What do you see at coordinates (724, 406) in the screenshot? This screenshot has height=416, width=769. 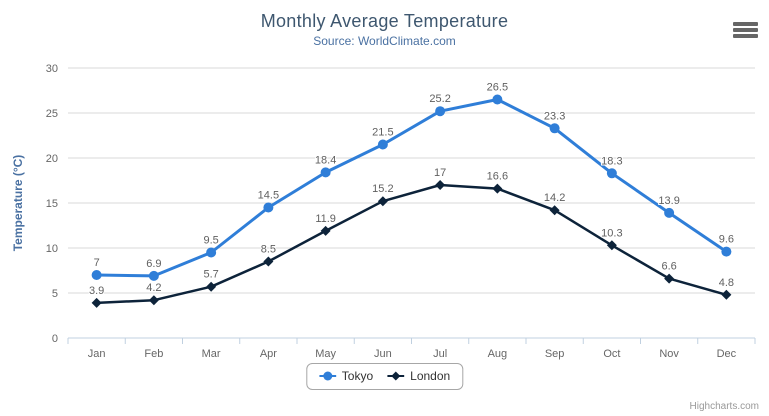 I see `highcharts-credit-link: Highcharts.com` at bounding box center [724, 406].